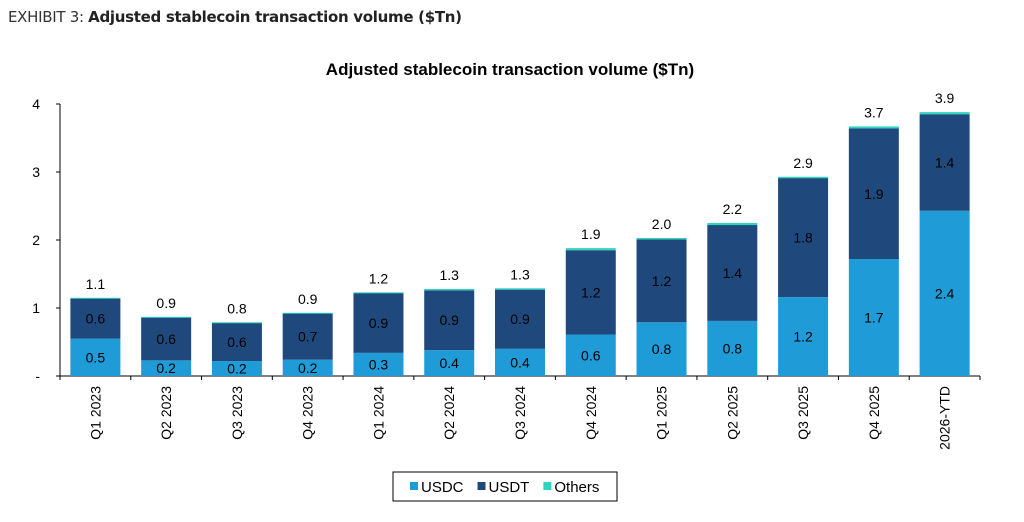 The width and height of the screenshot is (1024, 522). I want to click on x-tick-label: Q1 2025, so click(662, 413).